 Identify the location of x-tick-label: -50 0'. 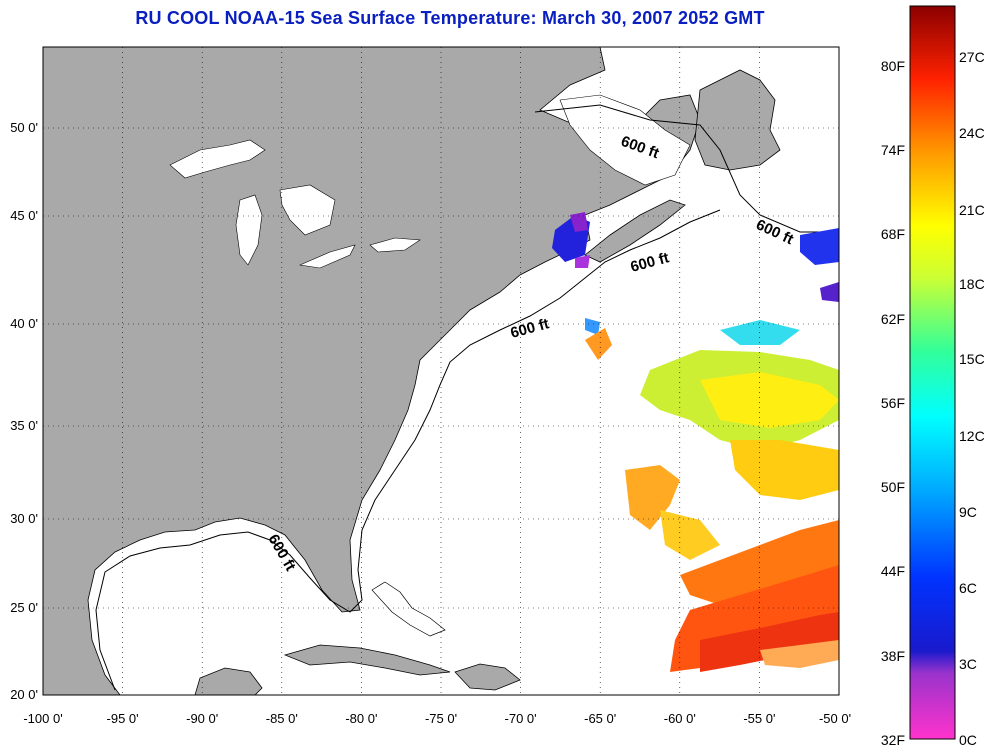
(835, 718).